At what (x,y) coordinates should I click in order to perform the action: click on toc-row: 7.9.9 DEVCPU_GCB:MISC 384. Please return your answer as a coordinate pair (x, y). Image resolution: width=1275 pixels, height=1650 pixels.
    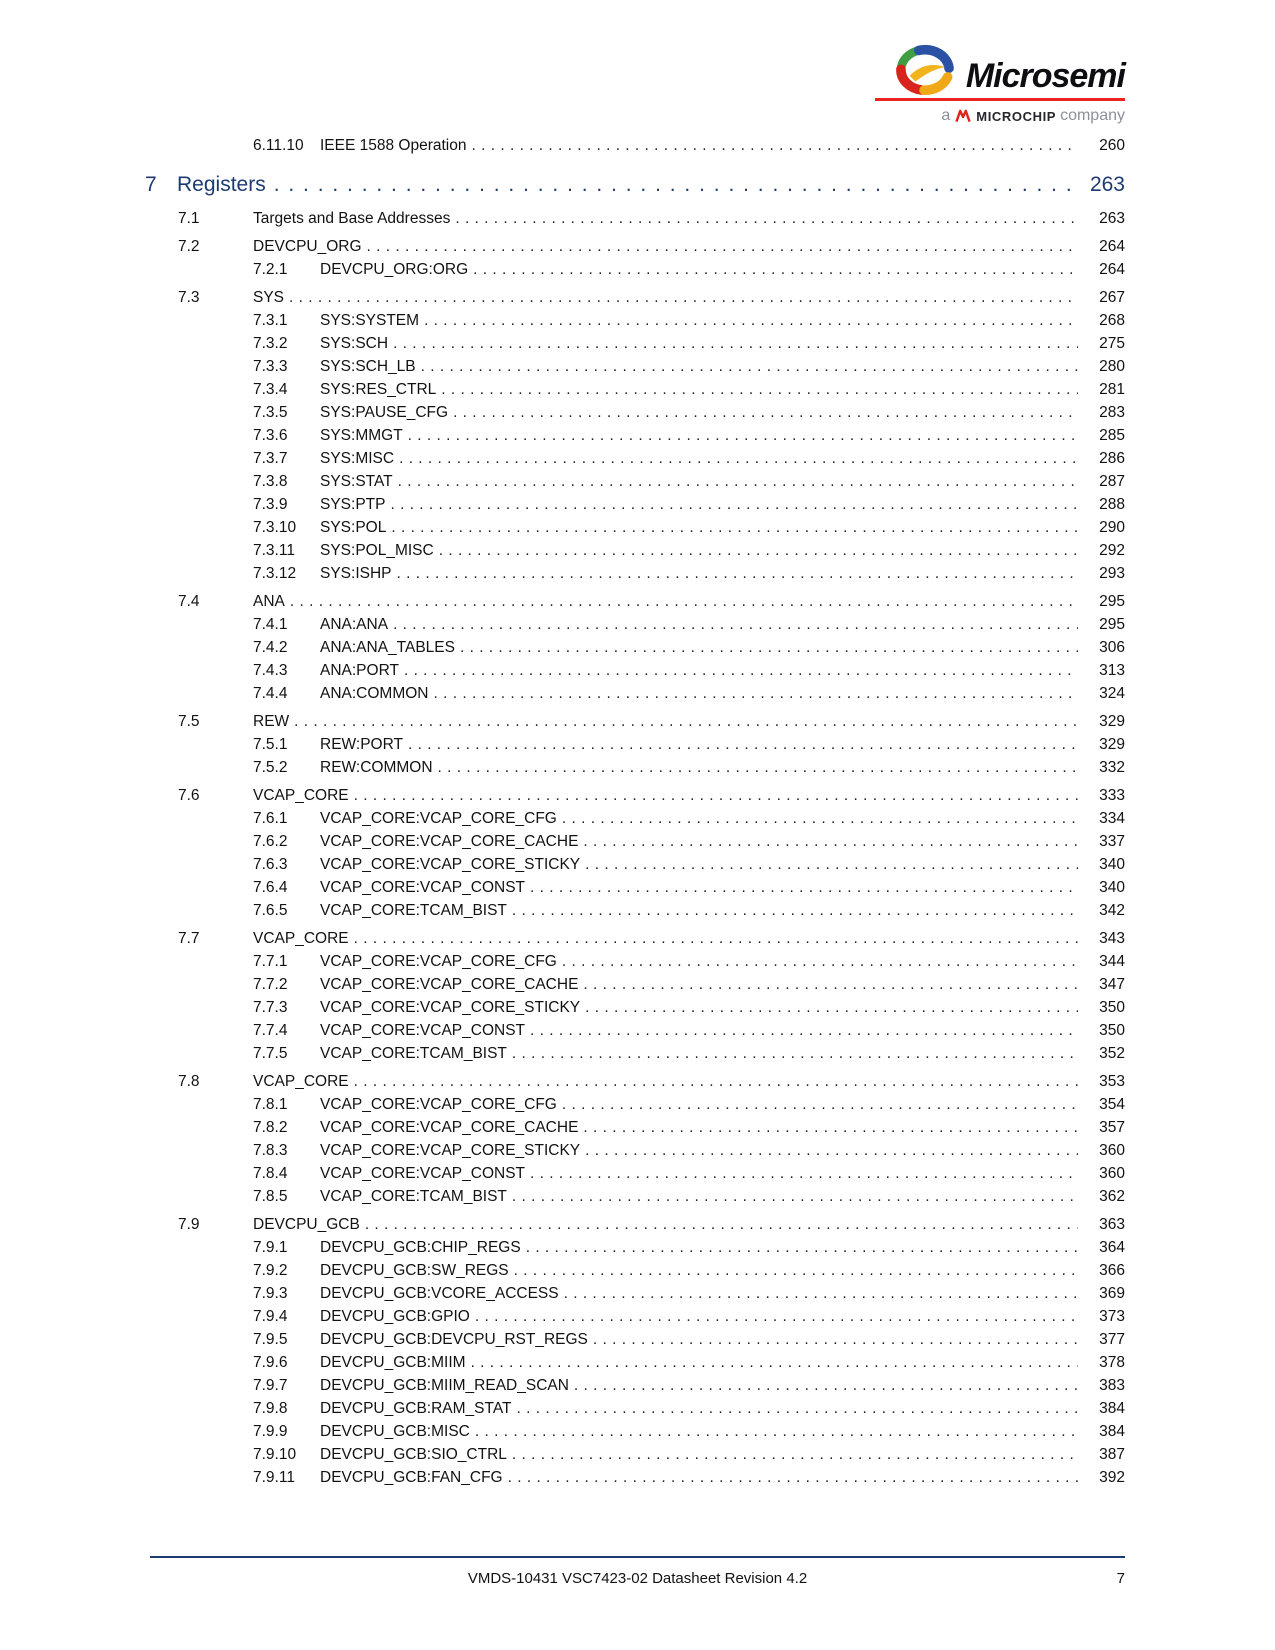
    Looking at the image, I should click on (635, 1431).